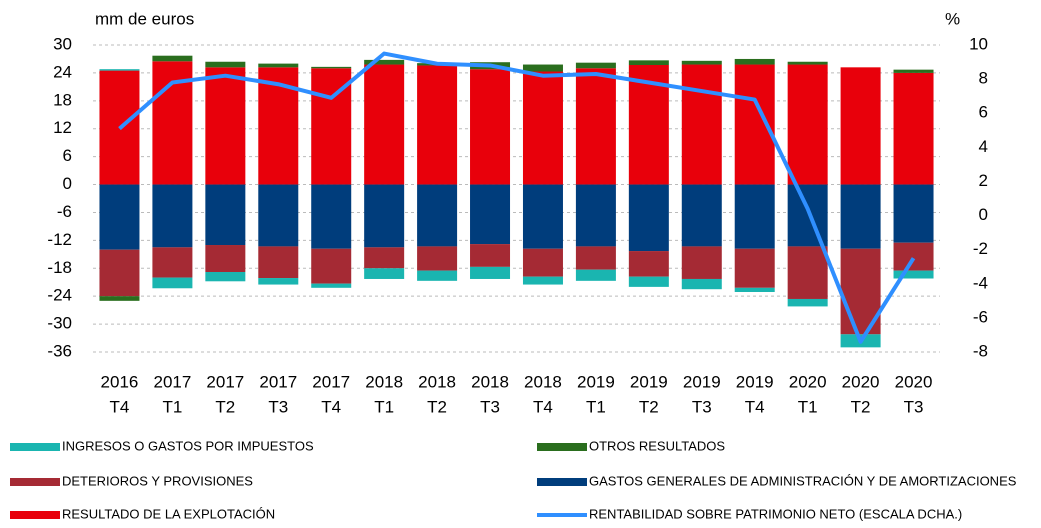  What do you see at coordinates (59, 350) in the screenshot?
I see `y-tick-label: -36` at bounding box center [59, 350].